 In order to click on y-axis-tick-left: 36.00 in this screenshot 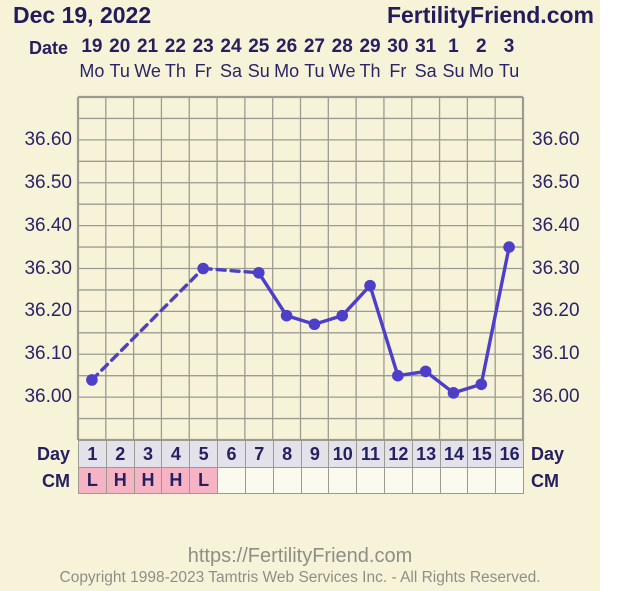, I will do `click(48, 397)`.